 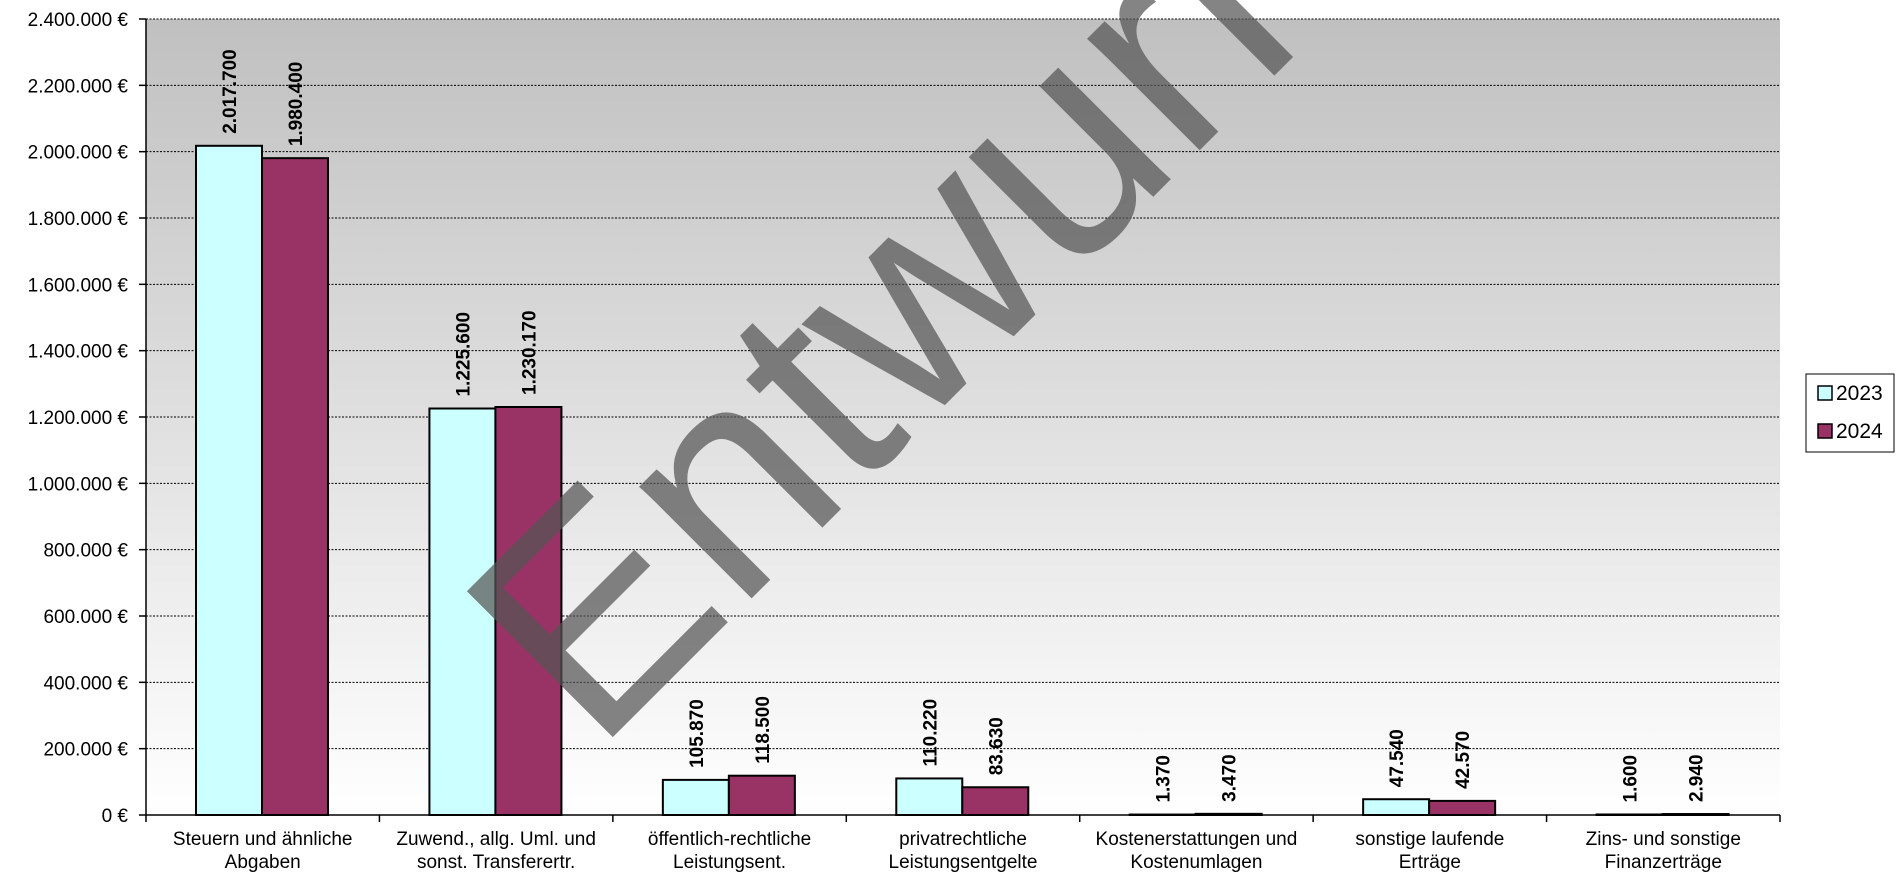 What do you see at coordinates (296, 104) in the screenshot?
I see `data-label: 1.980.400` at bounding box center [296, 104].